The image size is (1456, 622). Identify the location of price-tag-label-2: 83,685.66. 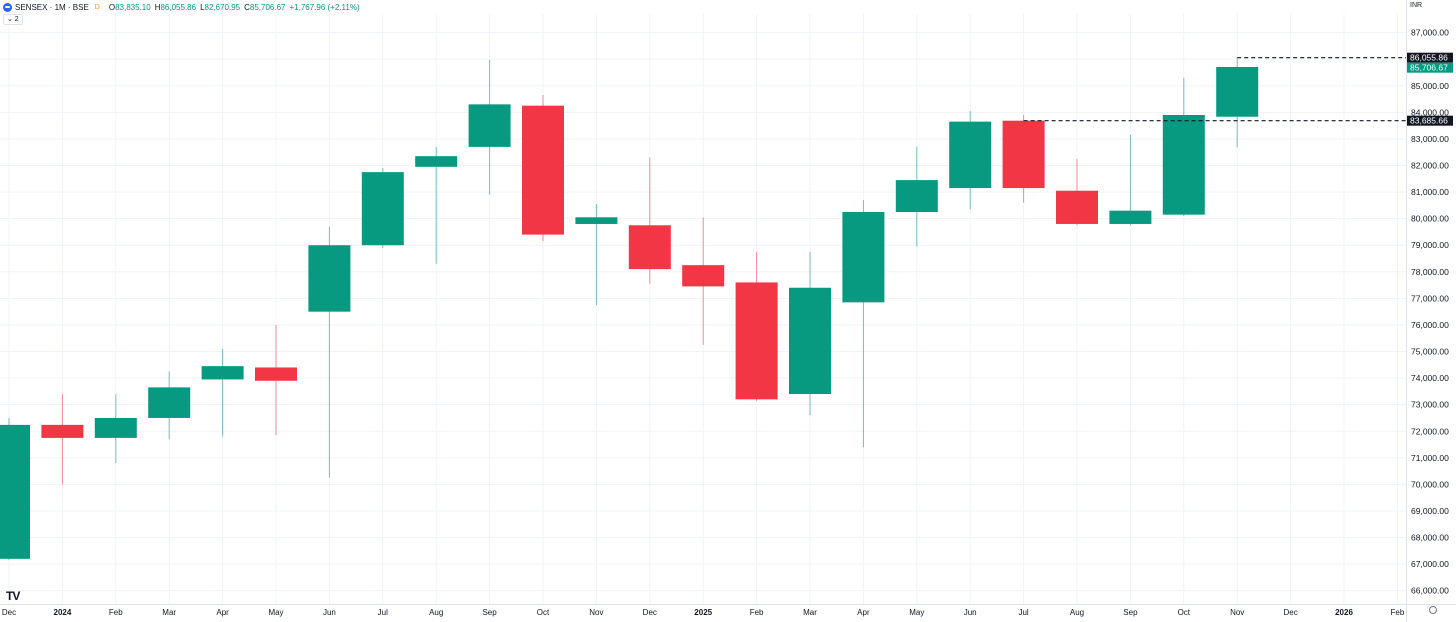
(1429, 121).